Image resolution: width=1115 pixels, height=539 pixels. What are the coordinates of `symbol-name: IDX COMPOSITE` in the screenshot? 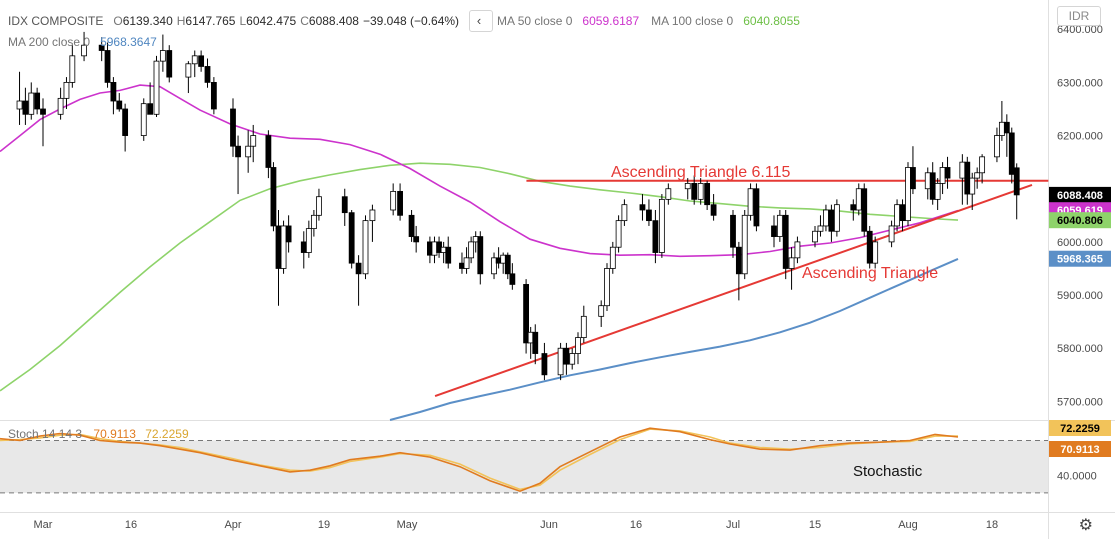 It's located at (56, 21).